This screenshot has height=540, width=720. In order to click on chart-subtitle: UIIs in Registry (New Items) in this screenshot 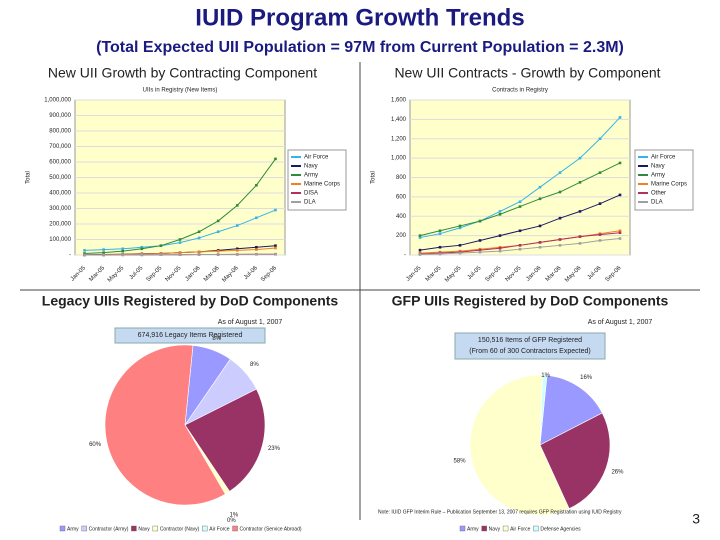, I will do `click(180, 91)`.